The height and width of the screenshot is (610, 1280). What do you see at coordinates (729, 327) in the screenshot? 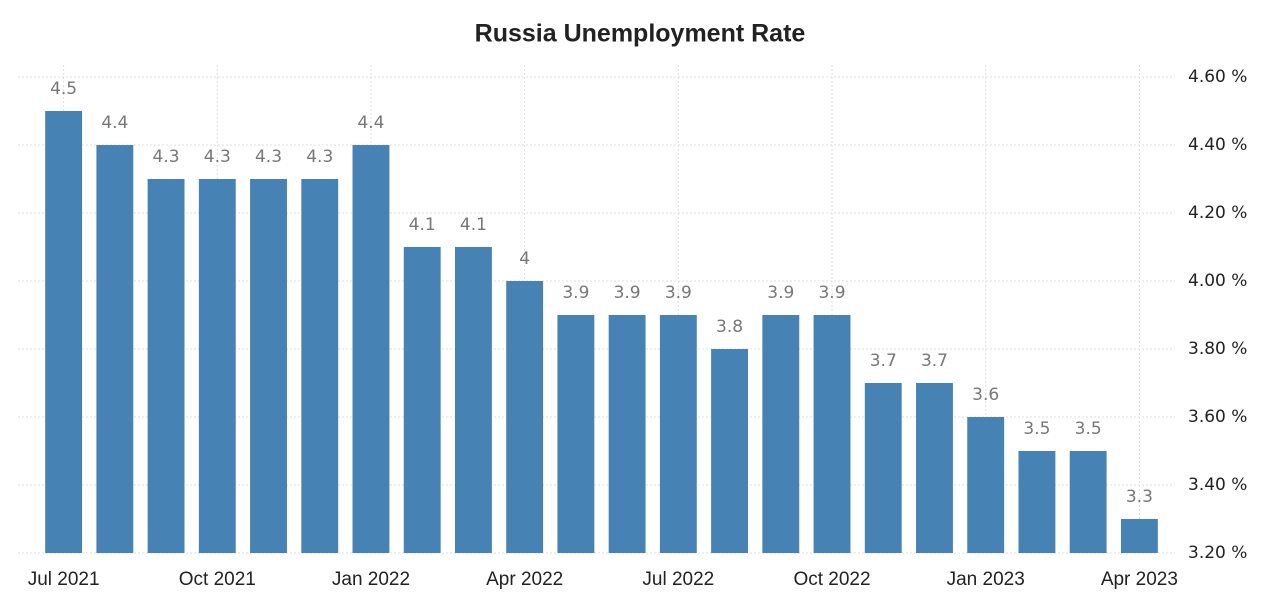
I see `value-label: 3.8` at bounding box center [729, 327].